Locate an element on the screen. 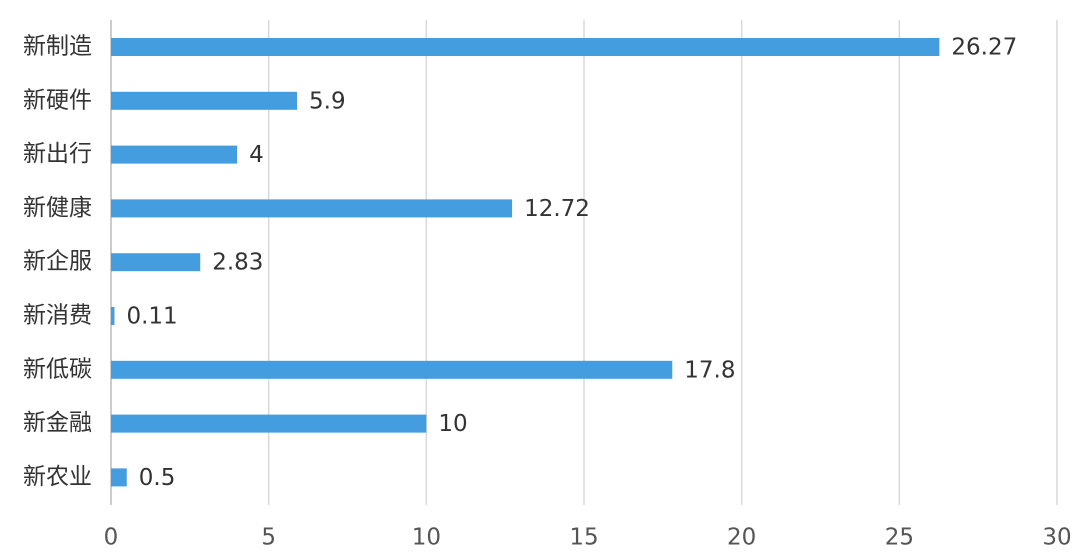  y-tick-label: 新制造 is located at coordinates (57, 47).